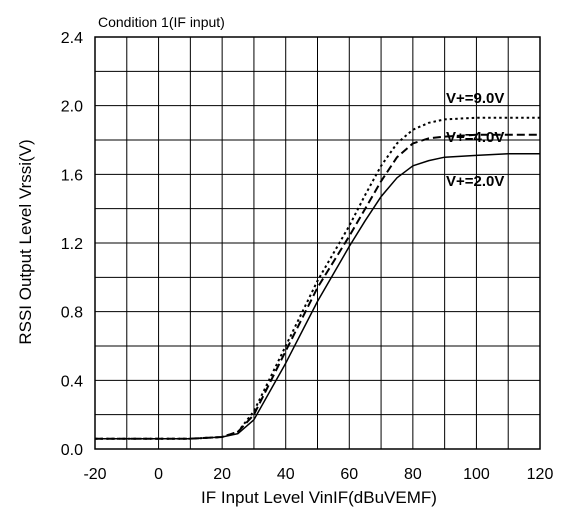 The height and width of the screenshot is (515, 563). I want to click on x-tick-label: -20, so click(94, 474).